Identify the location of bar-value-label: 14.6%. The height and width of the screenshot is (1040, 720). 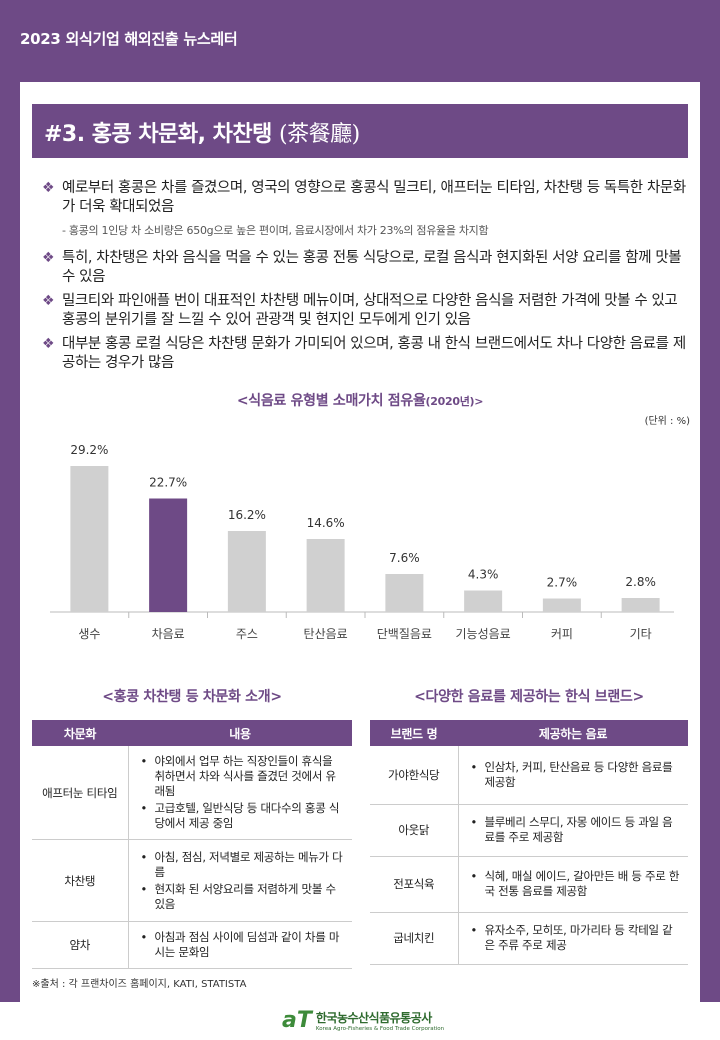
(326, 523).